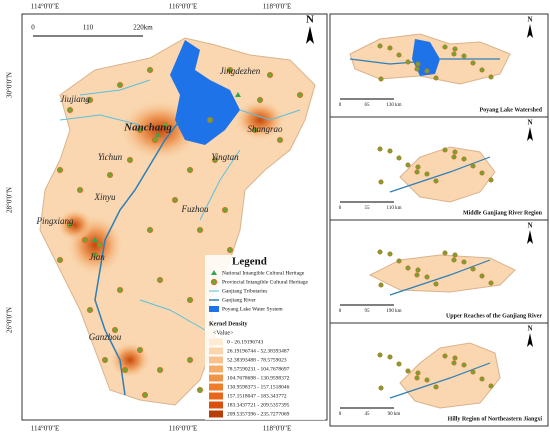  I want to click on density-class: 104.7678698 - 130.9598372, so click(258, 378).